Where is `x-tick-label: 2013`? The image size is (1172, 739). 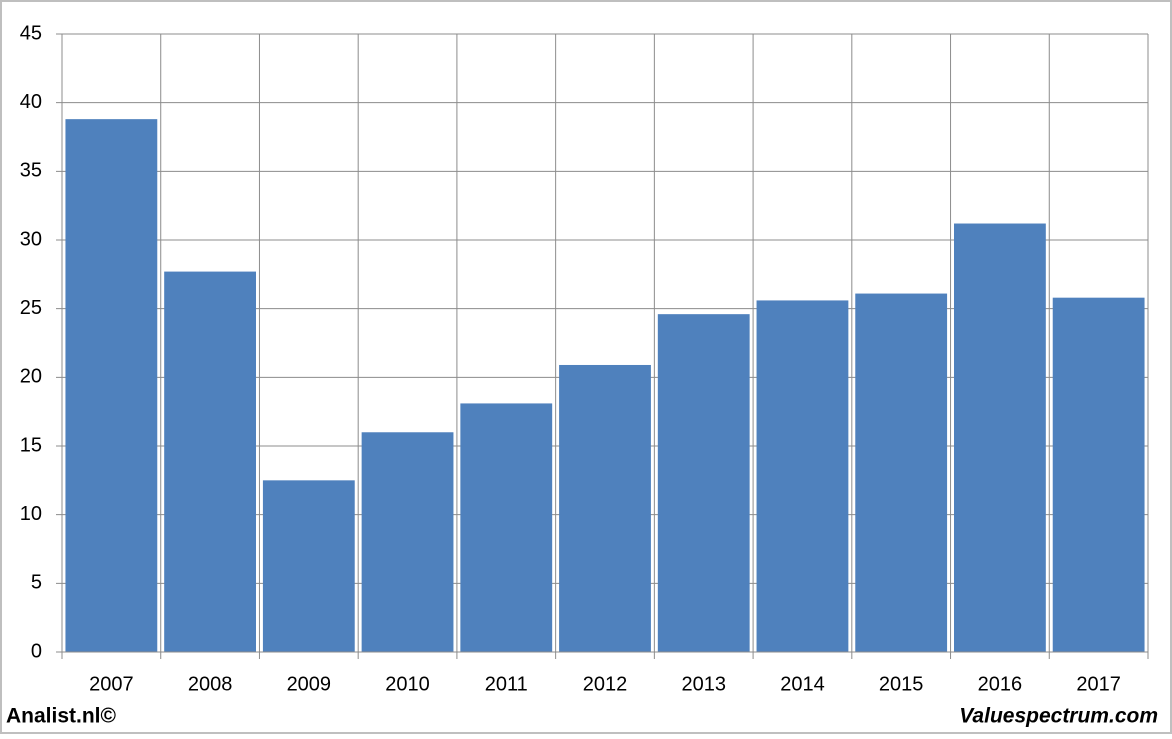 x-tick-label: 2013 is located at coordinates (703, 684).